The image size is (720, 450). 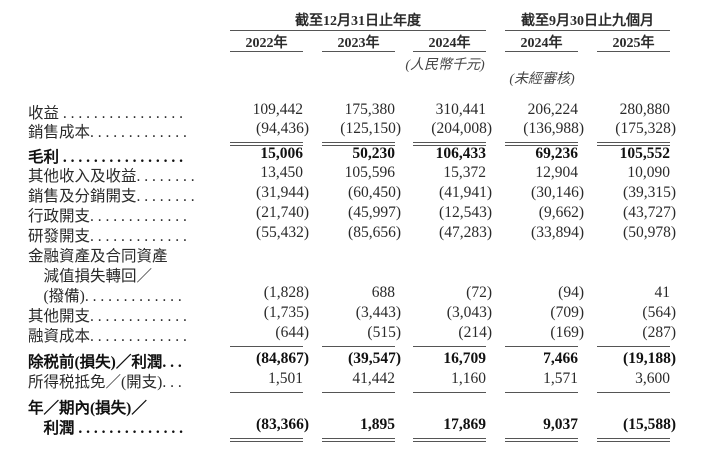 What do you see at coordinates (107, 316) in the screenshot?
I see `row-label: 其他開支. . . . . . . . . . . . .` at bounding box center [107, 316].